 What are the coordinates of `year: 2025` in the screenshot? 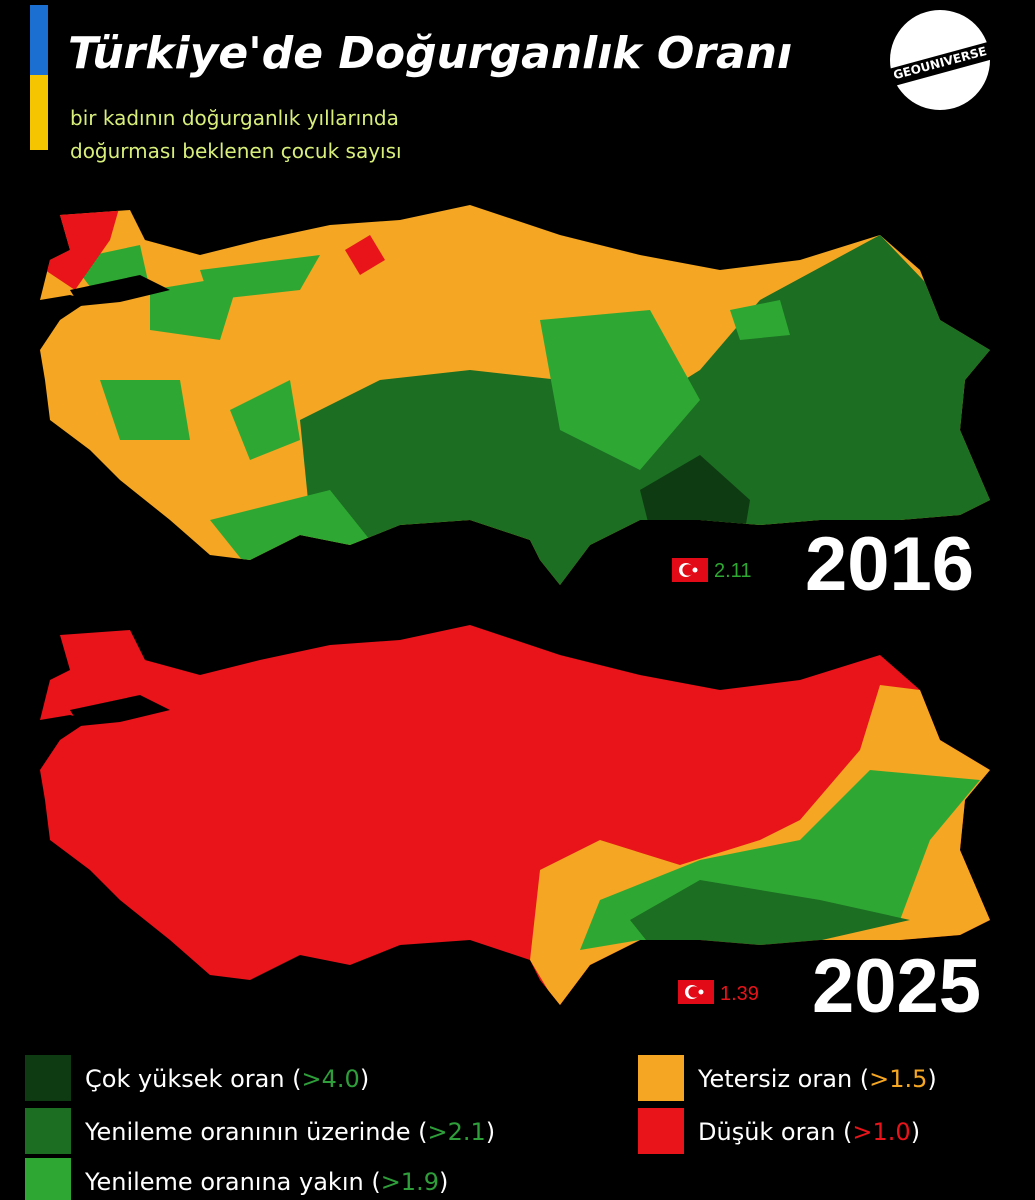 It's located at (896, 986).